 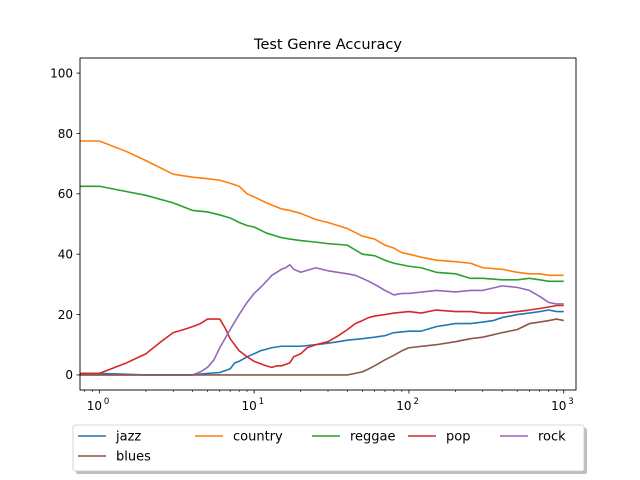 What do you see at coordinates (65, 194) in the screenshot?
I see `y-tick-label: 60` at bounding box center [65, 194].